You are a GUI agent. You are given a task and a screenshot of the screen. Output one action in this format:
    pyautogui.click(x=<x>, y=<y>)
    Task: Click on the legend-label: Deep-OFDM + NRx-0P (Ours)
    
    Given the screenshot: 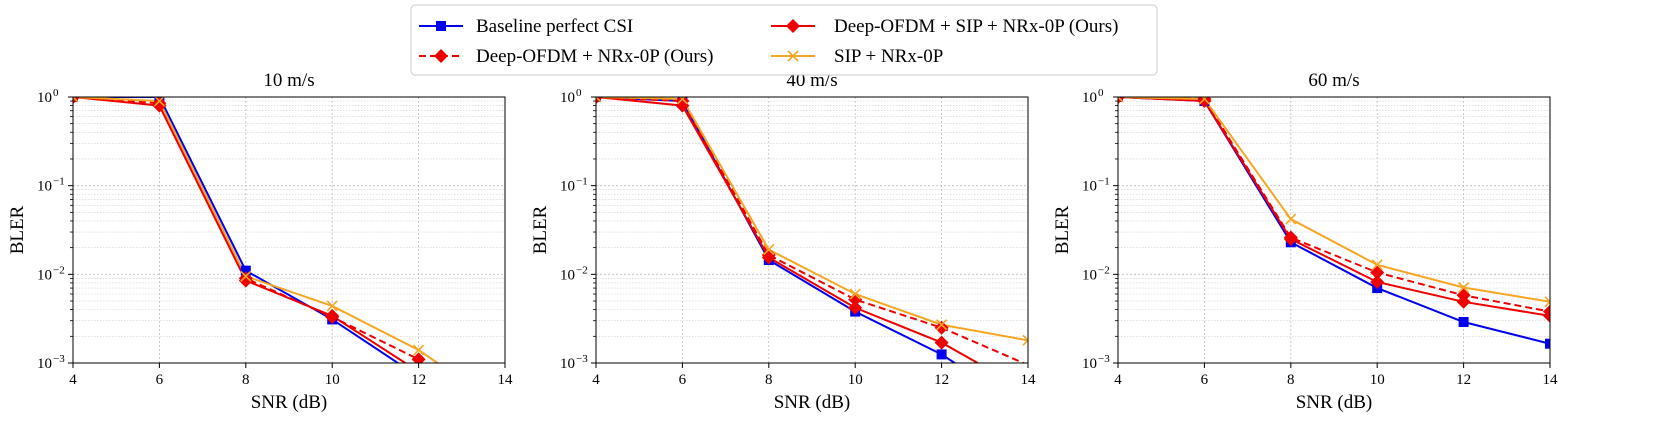 What is the action you would take?
    pyautogui.click(x=594, y=56)
    